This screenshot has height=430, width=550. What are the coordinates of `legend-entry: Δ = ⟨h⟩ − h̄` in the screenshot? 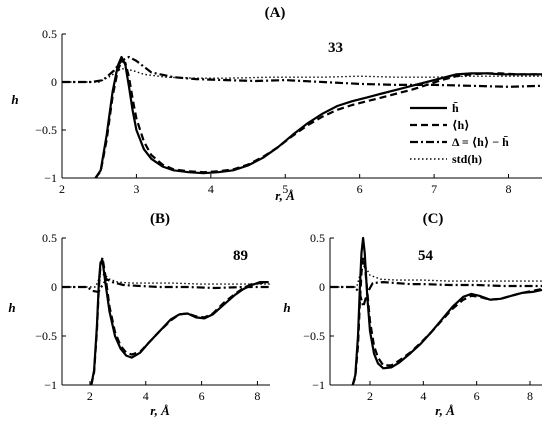 It's located at (480, 142).